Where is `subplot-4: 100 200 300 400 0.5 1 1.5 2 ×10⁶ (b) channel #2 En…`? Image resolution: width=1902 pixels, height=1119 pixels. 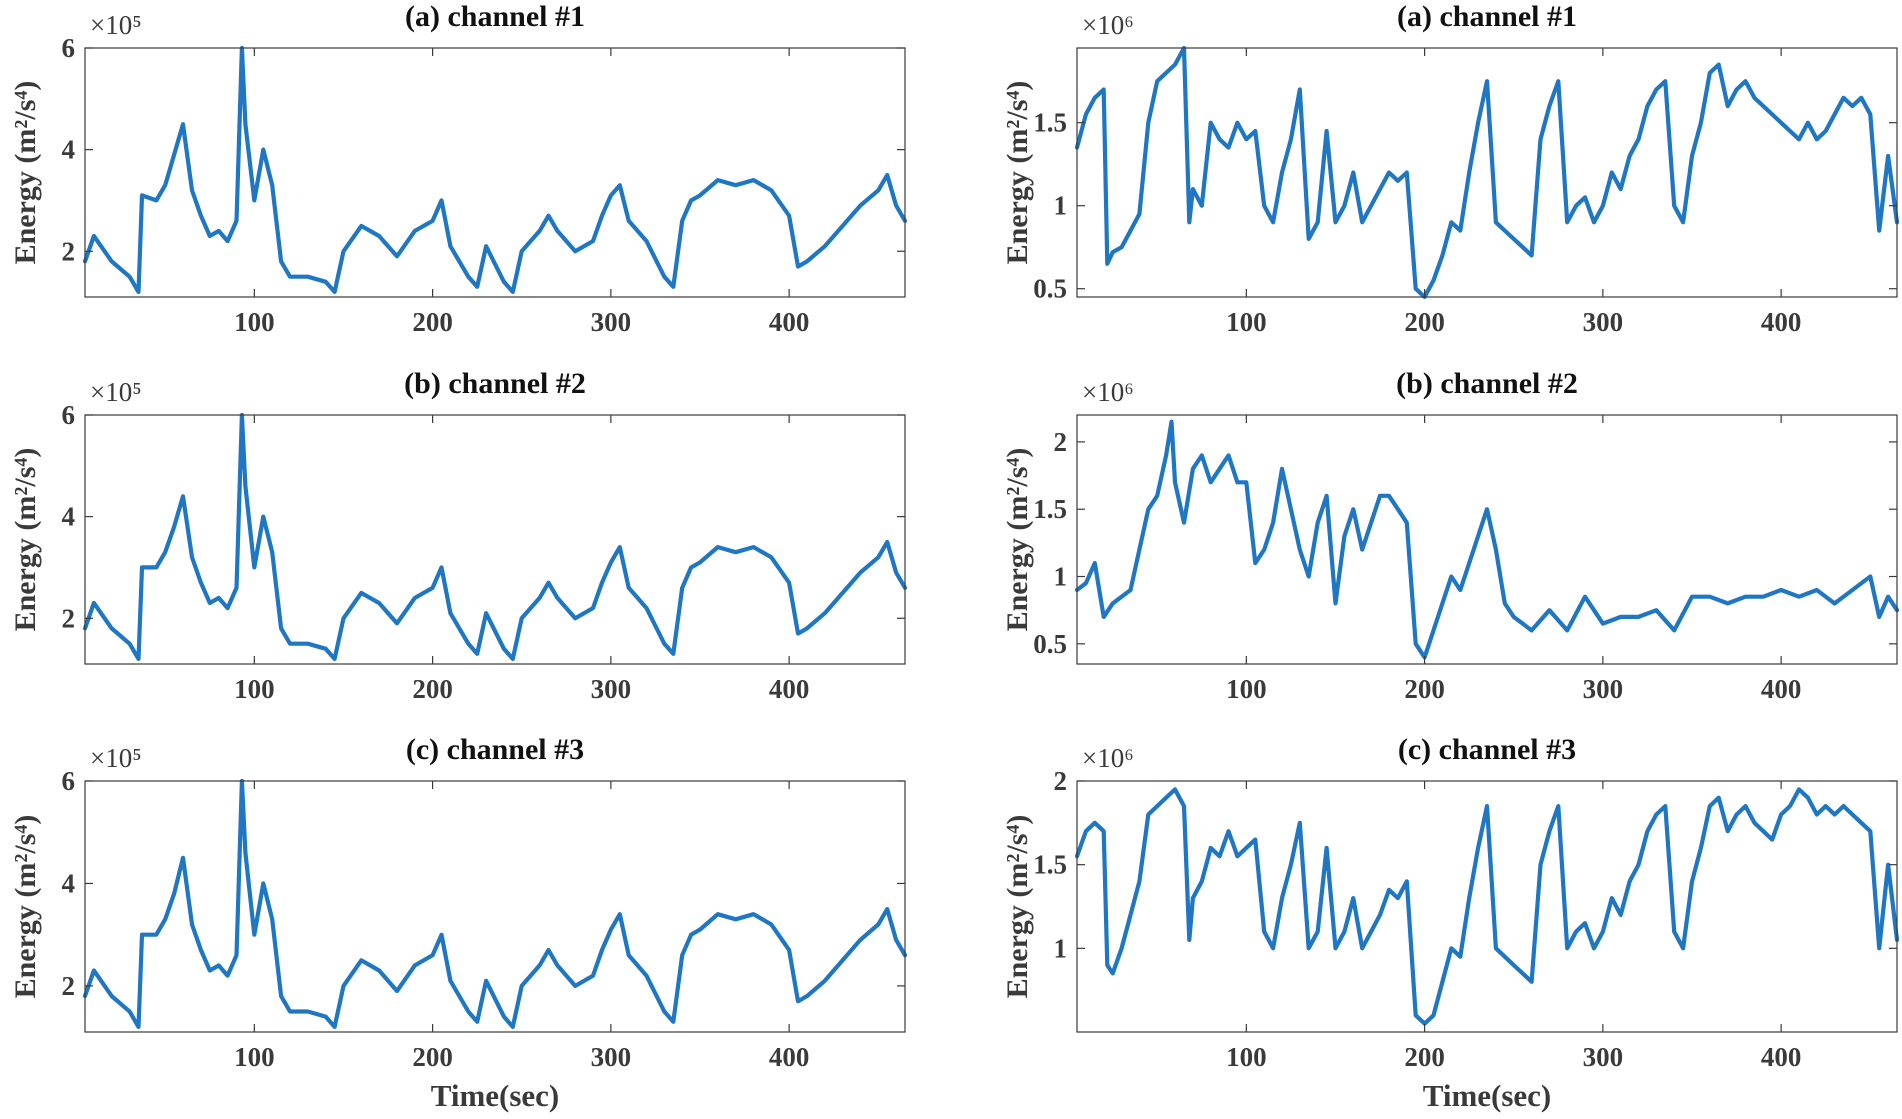 subplot-4: 100 200 300 400 0.5 1 1.5 2 ×10⁶ (b) channel #2 En… is located at coordinates (1450, 535).